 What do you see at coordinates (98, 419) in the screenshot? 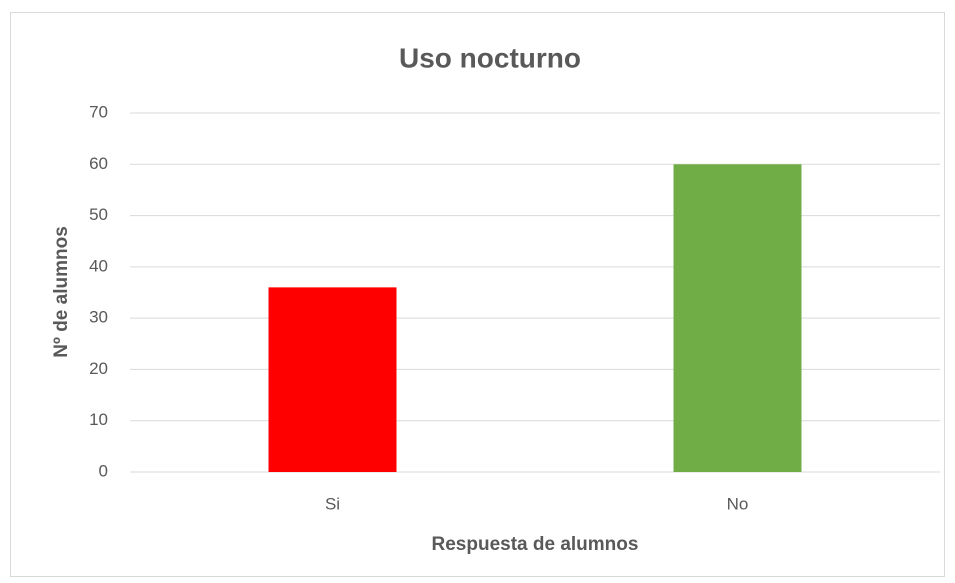
I see `y-tick-label: 10` at bounding box center [98, 419].